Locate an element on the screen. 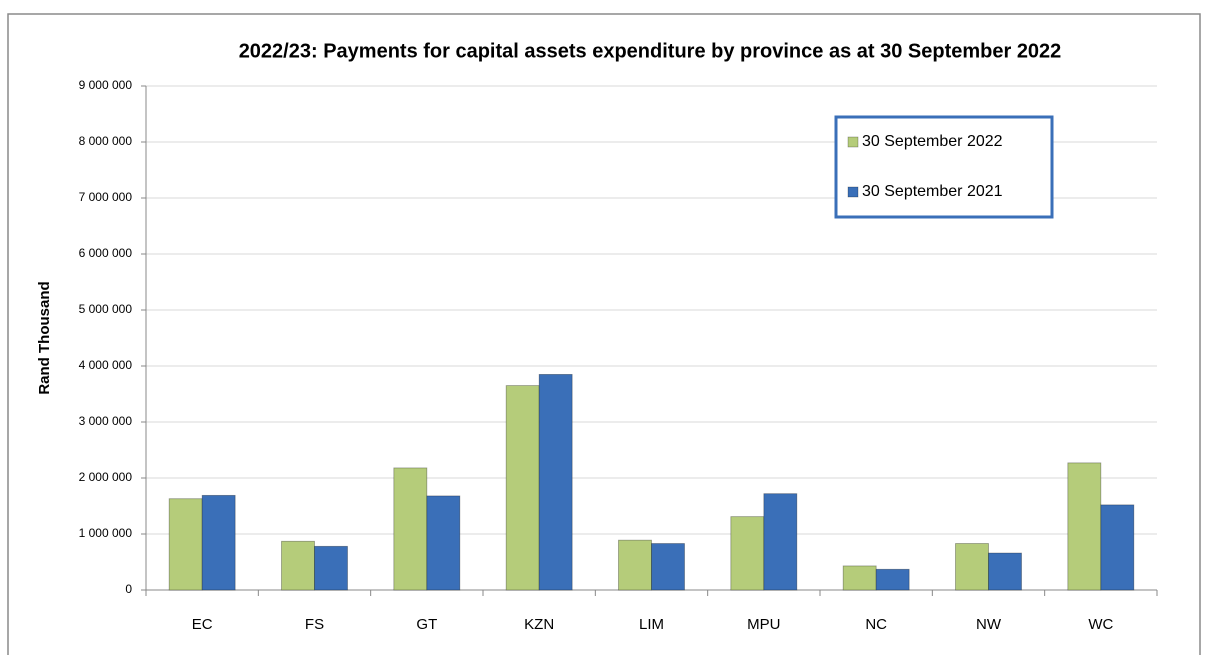 Image resolution: width=1208 pixels, height=655 pixels. x-tick-label: GT is located at coordinates (426, 624).